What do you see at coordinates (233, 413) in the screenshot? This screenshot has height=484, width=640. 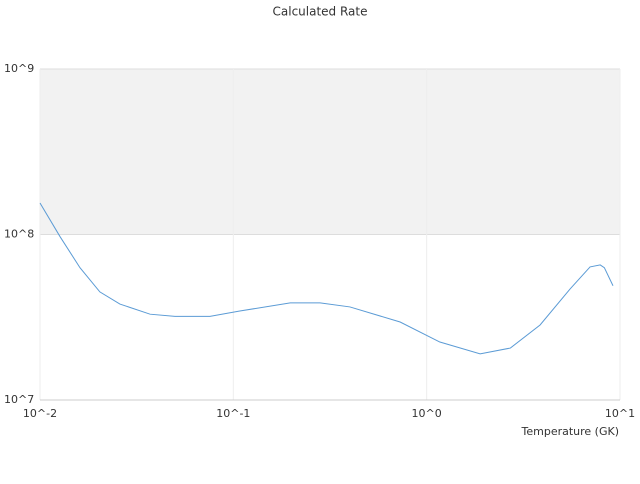 I see `x-tick-label: 10^-1` at bounding box center [233, 413].